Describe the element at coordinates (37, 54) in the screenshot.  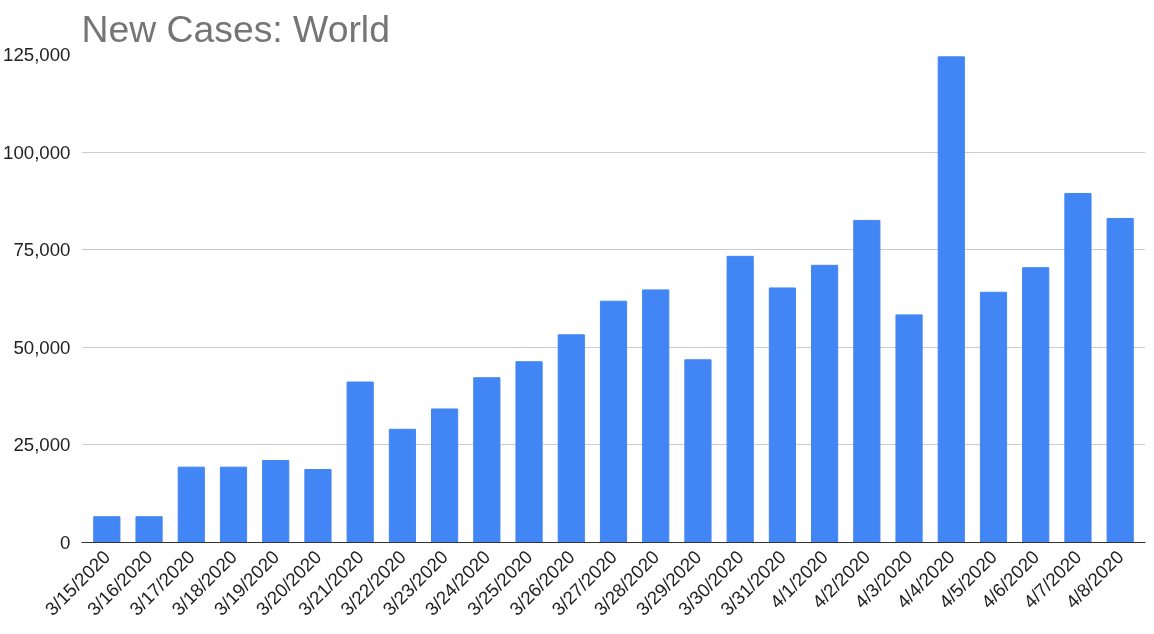
I see `y-tick-label: 125,000` at that location.